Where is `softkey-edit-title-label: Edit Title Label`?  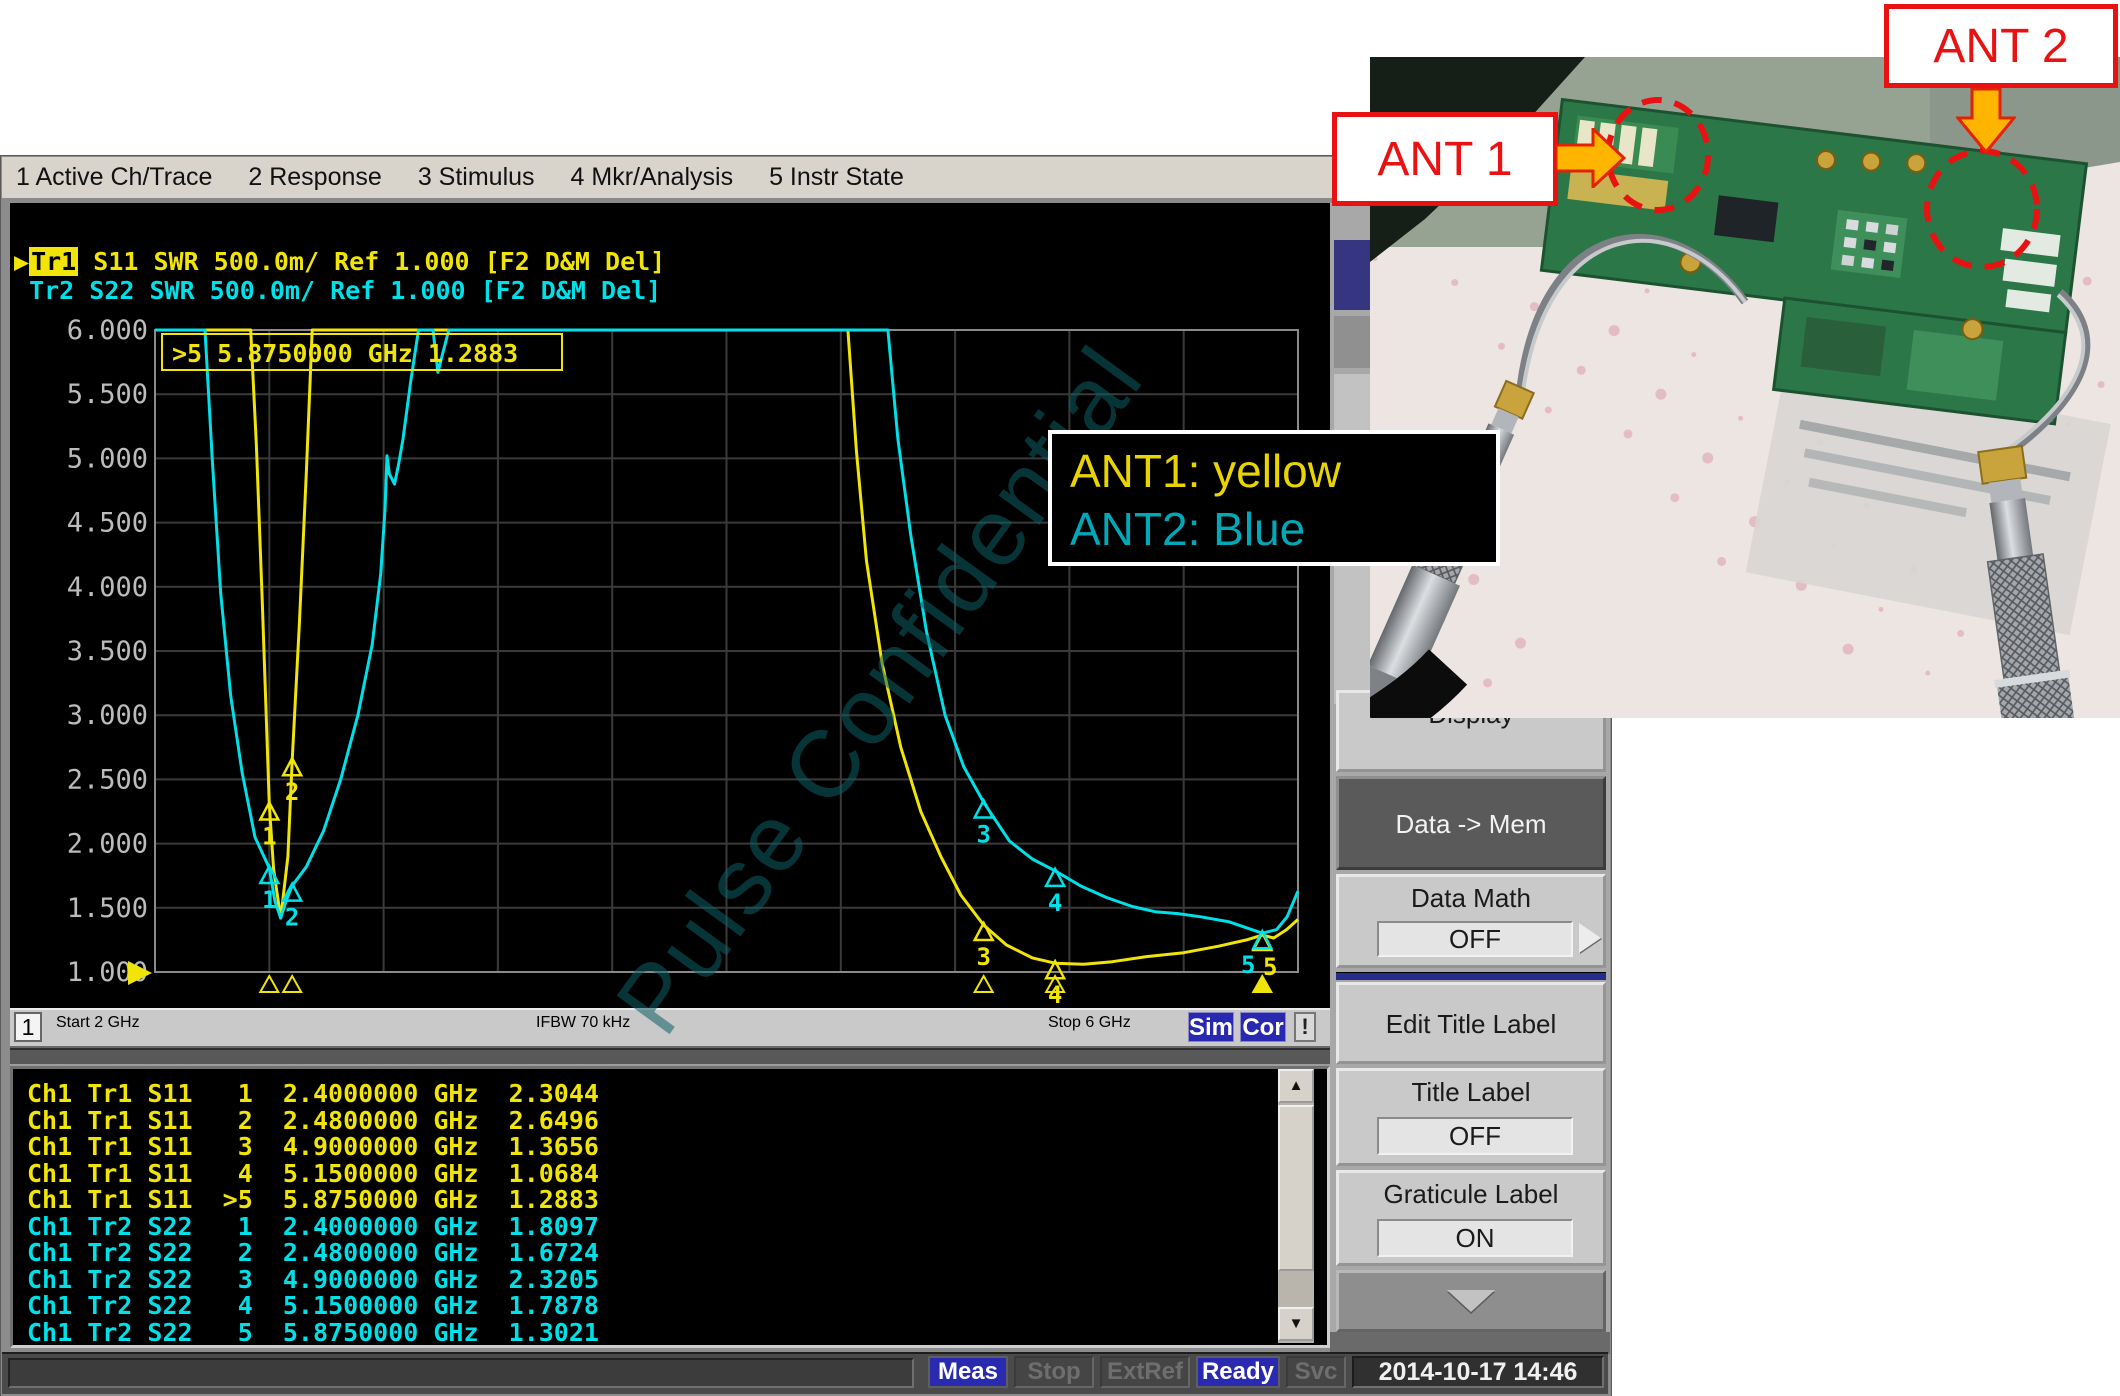
softkey-edit-title-label: Edit Title Label is located at coordinates (1471, 1023).